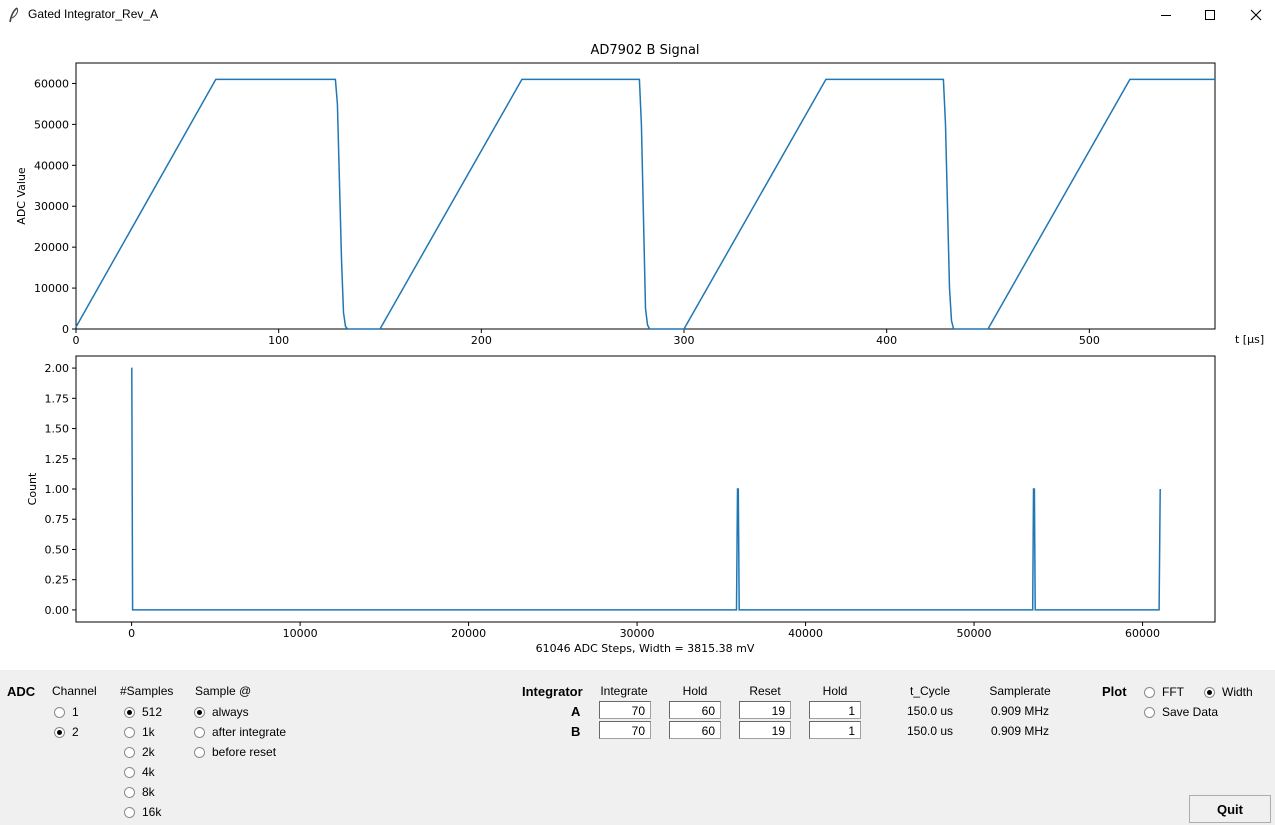 The height and width of the screenshot is (825, 1275). I want to click on plot1-ytick-label: 60000, so click(51, 83).